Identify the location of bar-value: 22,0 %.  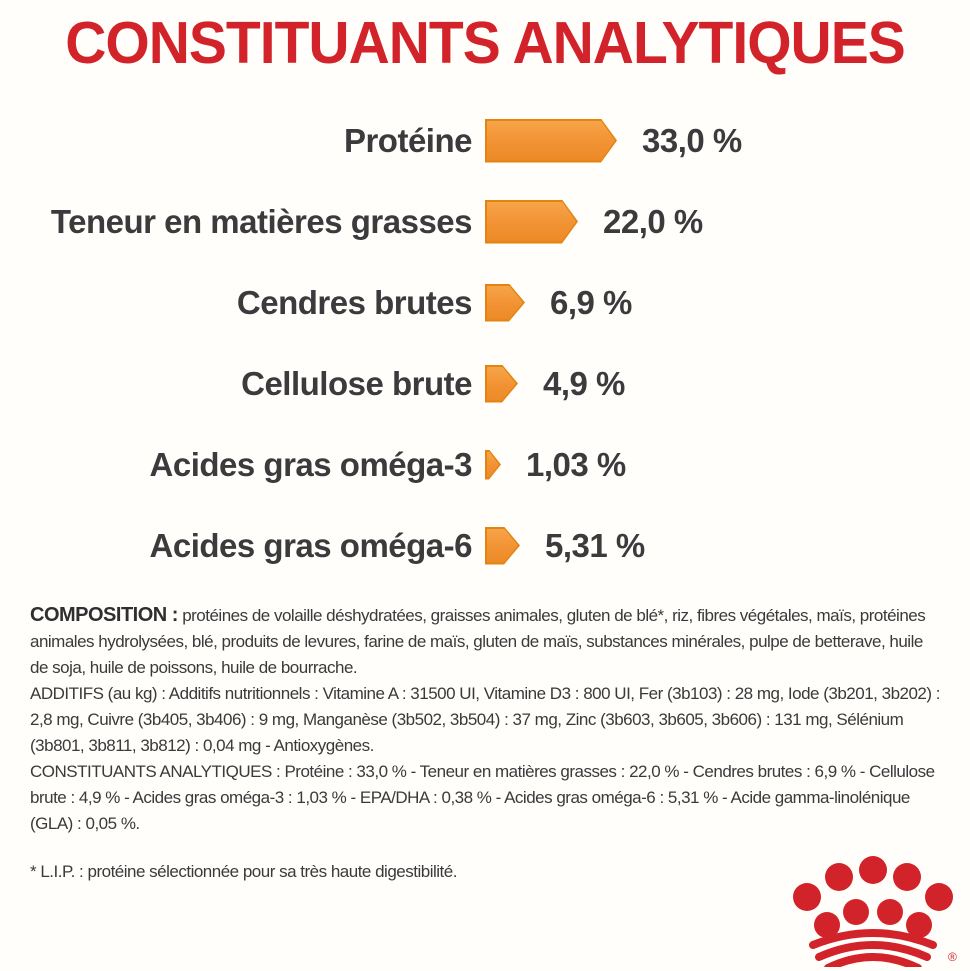
(653, 221).